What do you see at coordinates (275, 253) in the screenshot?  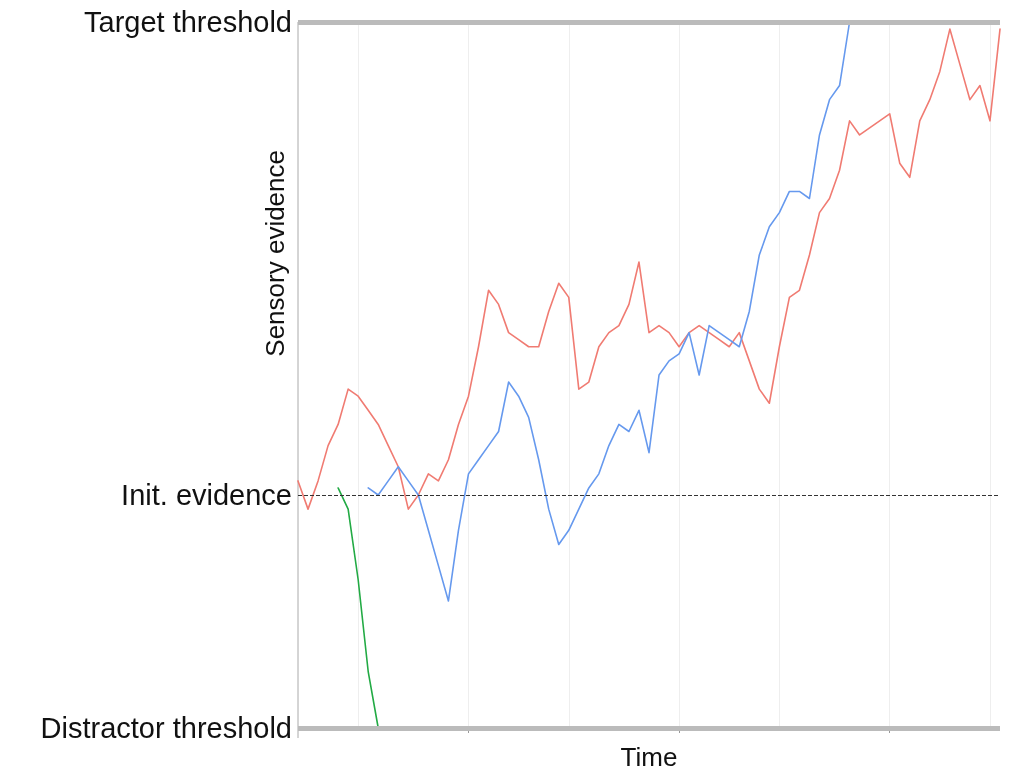 I see `y-axis-title: Sensory evidence` at bounding box center [275, 253].